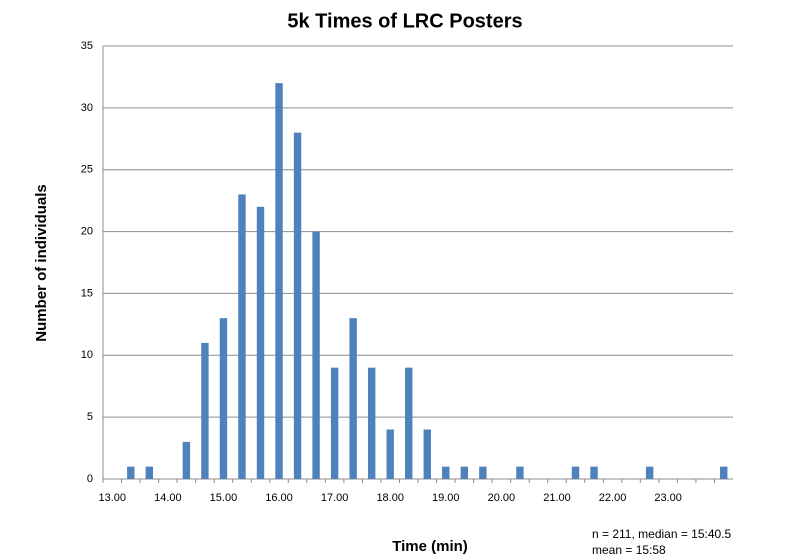 This screenshot has height=560, width=811. Describe the element at coordinates (41, 263) in the screenshot. I see `y-axis-title: Number of individuals` at that location.